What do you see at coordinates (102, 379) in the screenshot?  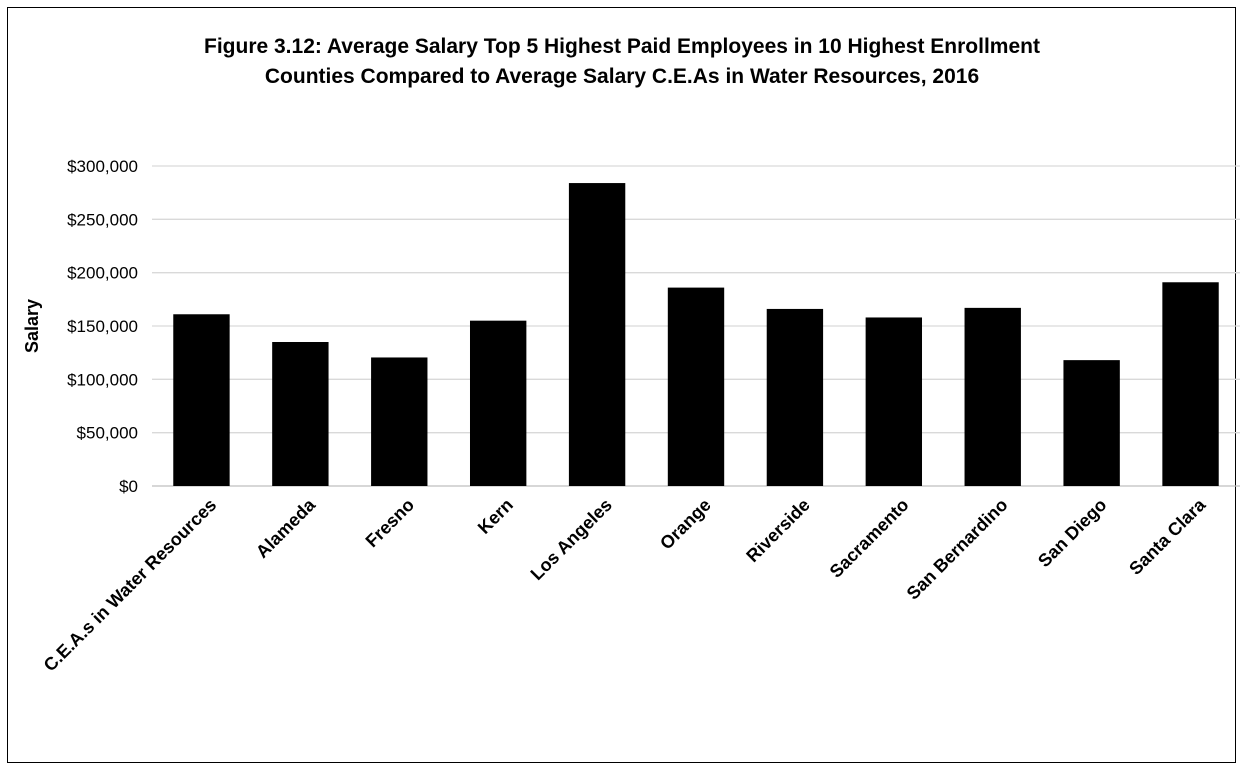 I see `y-tick-label: $100,000` at bounding box center [102, 379].